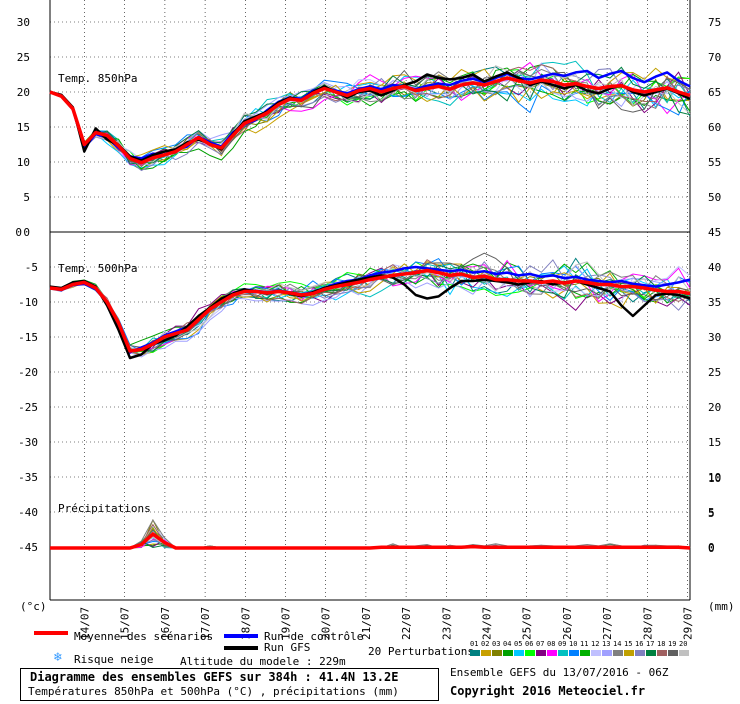  What do you see at coordinates (165, 623) in the screenshot?
I see `x-tick-label: 16/07` at bounding box center [165, 623].